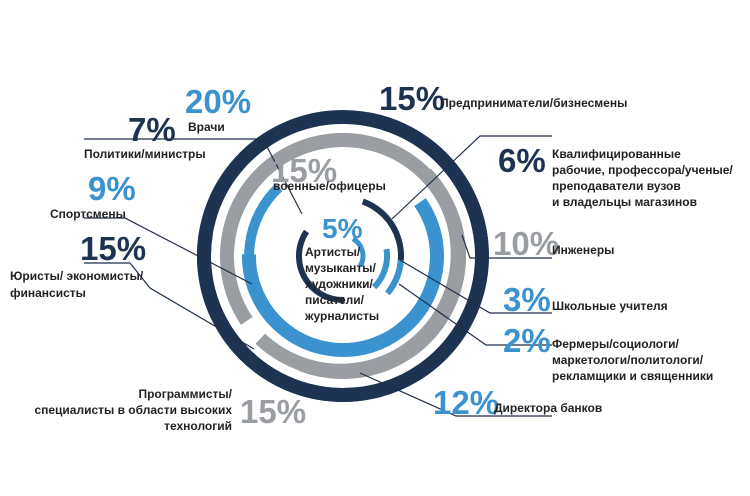  Describe the element at coordinates (152, 129) in the screenshot. I see `pct-politicians: 7%` at that location.